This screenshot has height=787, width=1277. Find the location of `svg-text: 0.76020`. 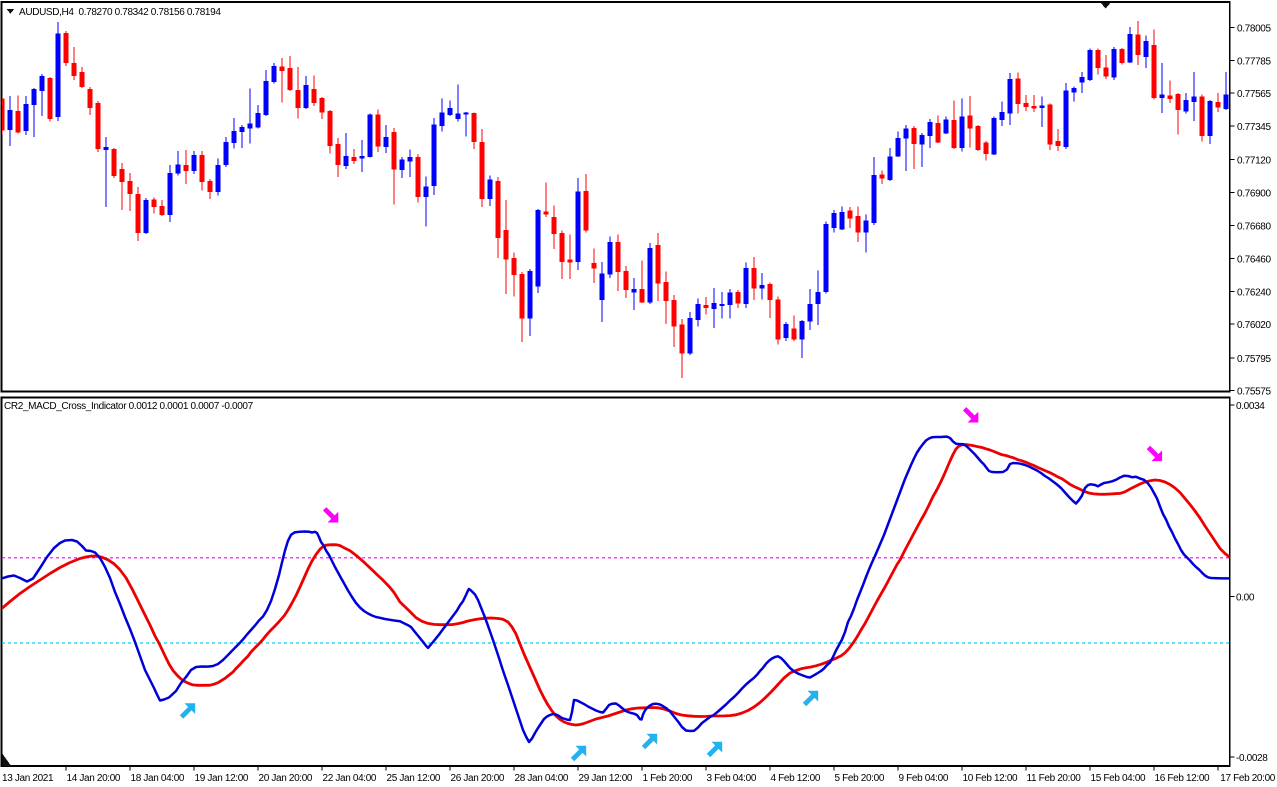

svg-text: 0.76020 is located at coordinates (1254, 325).